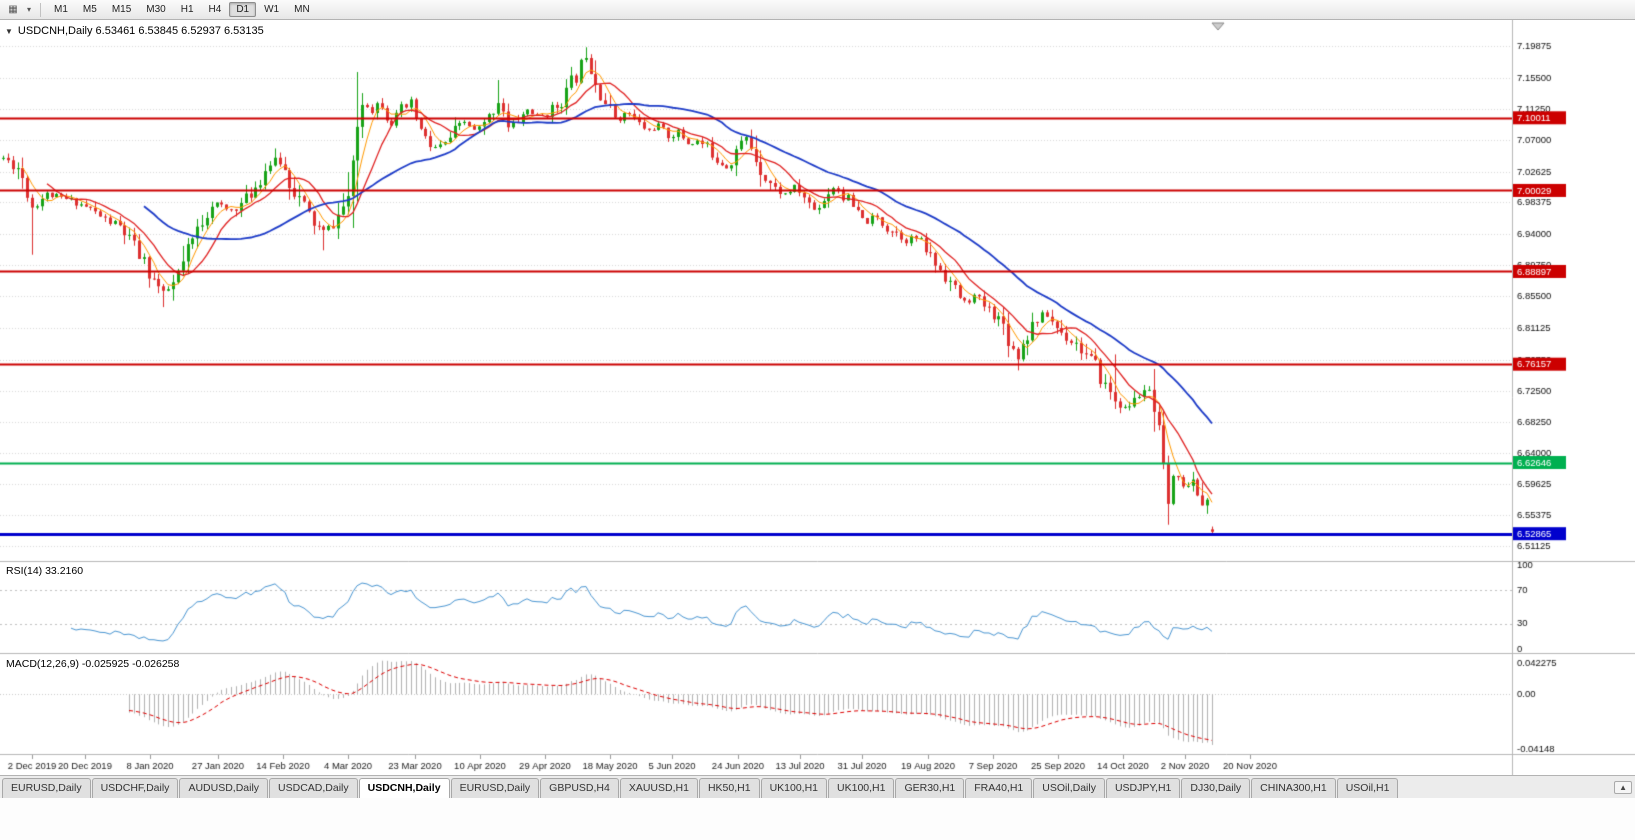 The image size is (1635, 840). I want to click on tab-usoil-daily: USOil,Daily, so click(1069, 788).